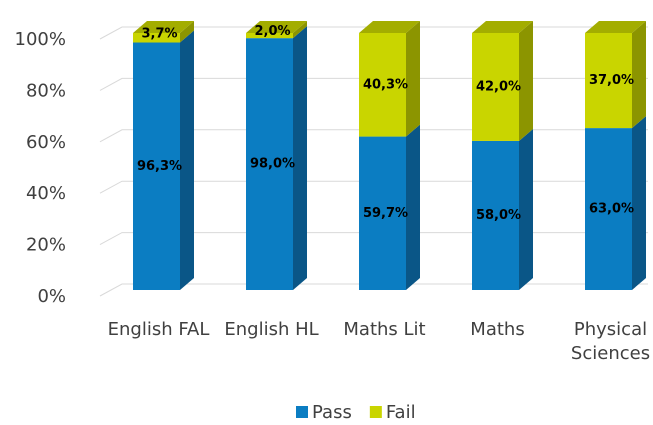 This screenshot has height=425, width=653. Describe the element at coordinates (497, 329) in the screenshot. I see `x-tick-label: Maths` at that location.